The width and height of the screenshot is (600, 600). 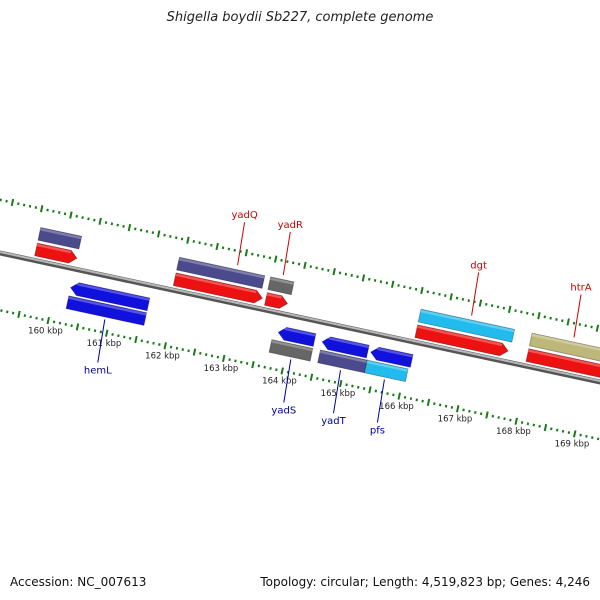 What do you see at coordinates (377, 431) in the screenshot?
I see `gene-label: pfs` at bounding box center [377, 431].